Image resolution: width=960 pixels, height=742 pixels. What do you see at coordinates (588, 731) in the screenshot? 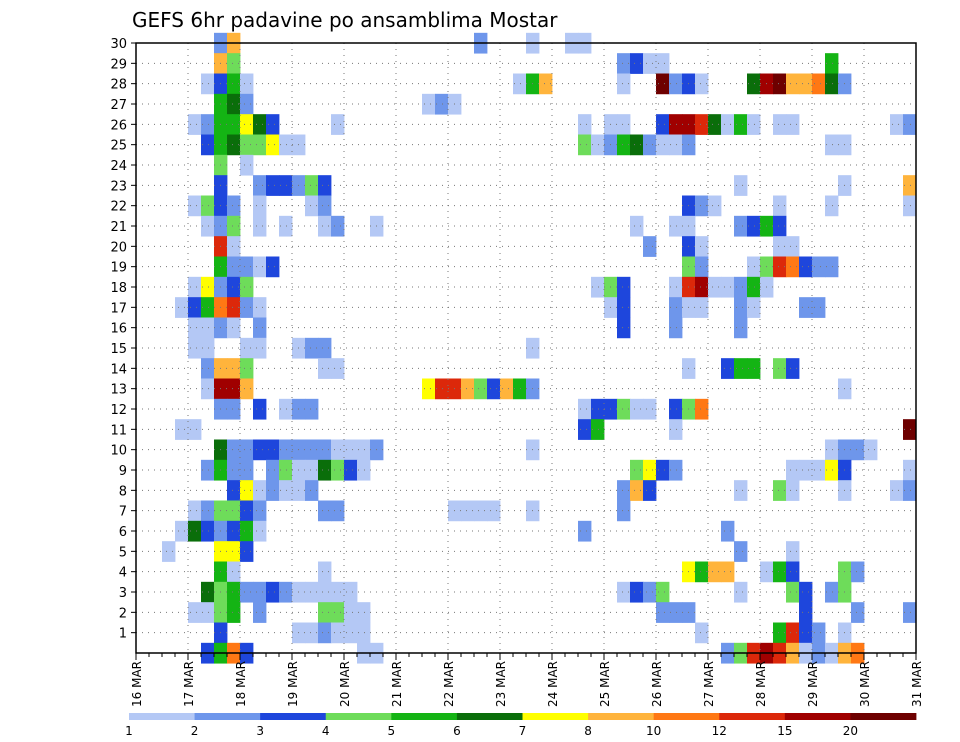
I see `colorbar-label: 8` at bounding box center [588, 731].